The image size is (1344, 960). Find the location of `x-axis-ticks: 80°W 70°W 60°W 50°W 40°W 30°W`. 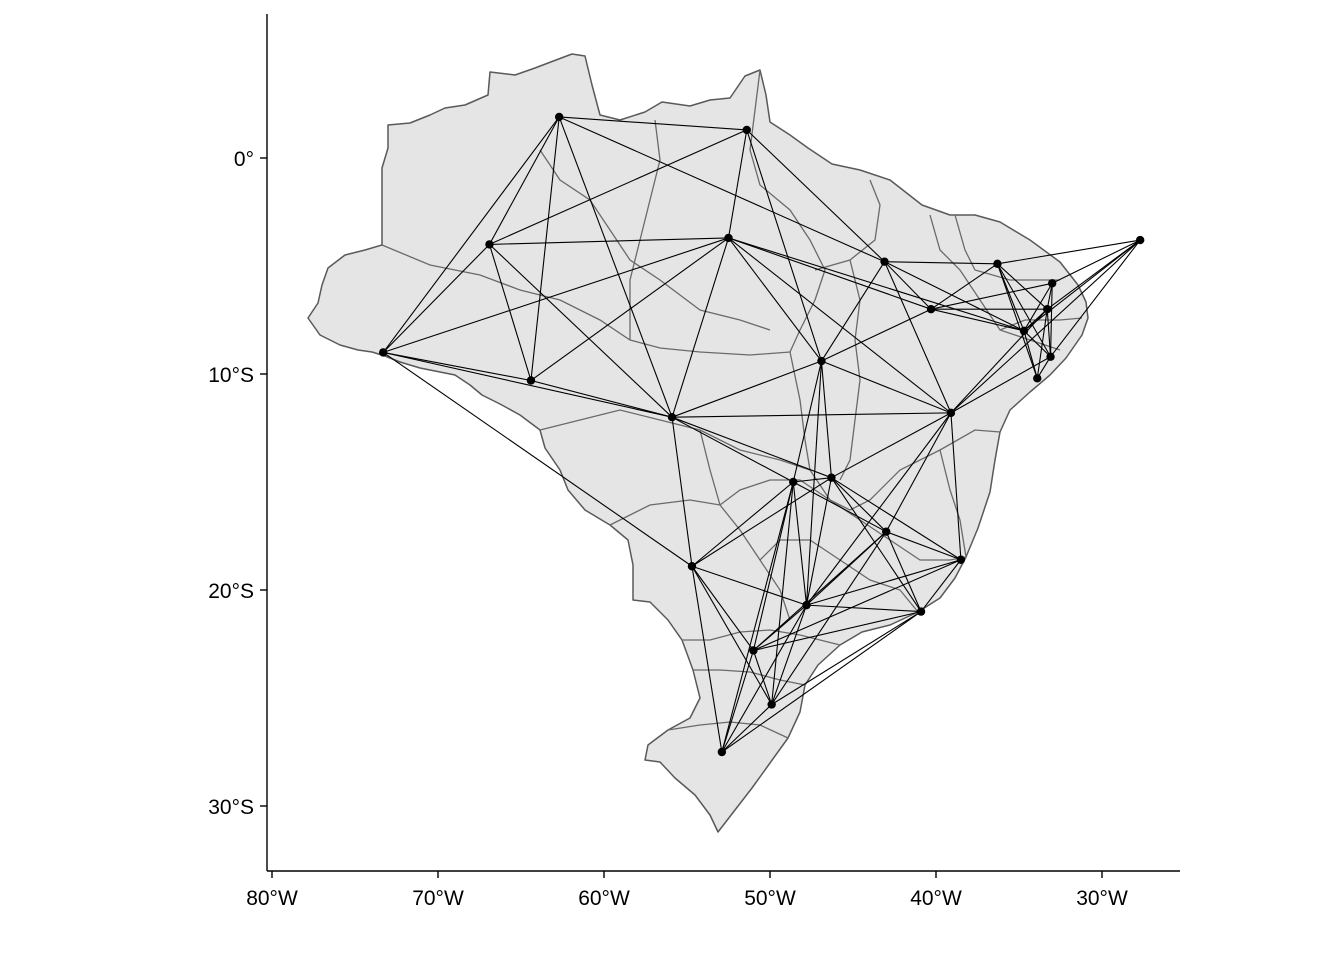

x-axis-ticks: 80°W 70°W 60°W 50°W 40°W 30°W is located at coordinates (687, 890).